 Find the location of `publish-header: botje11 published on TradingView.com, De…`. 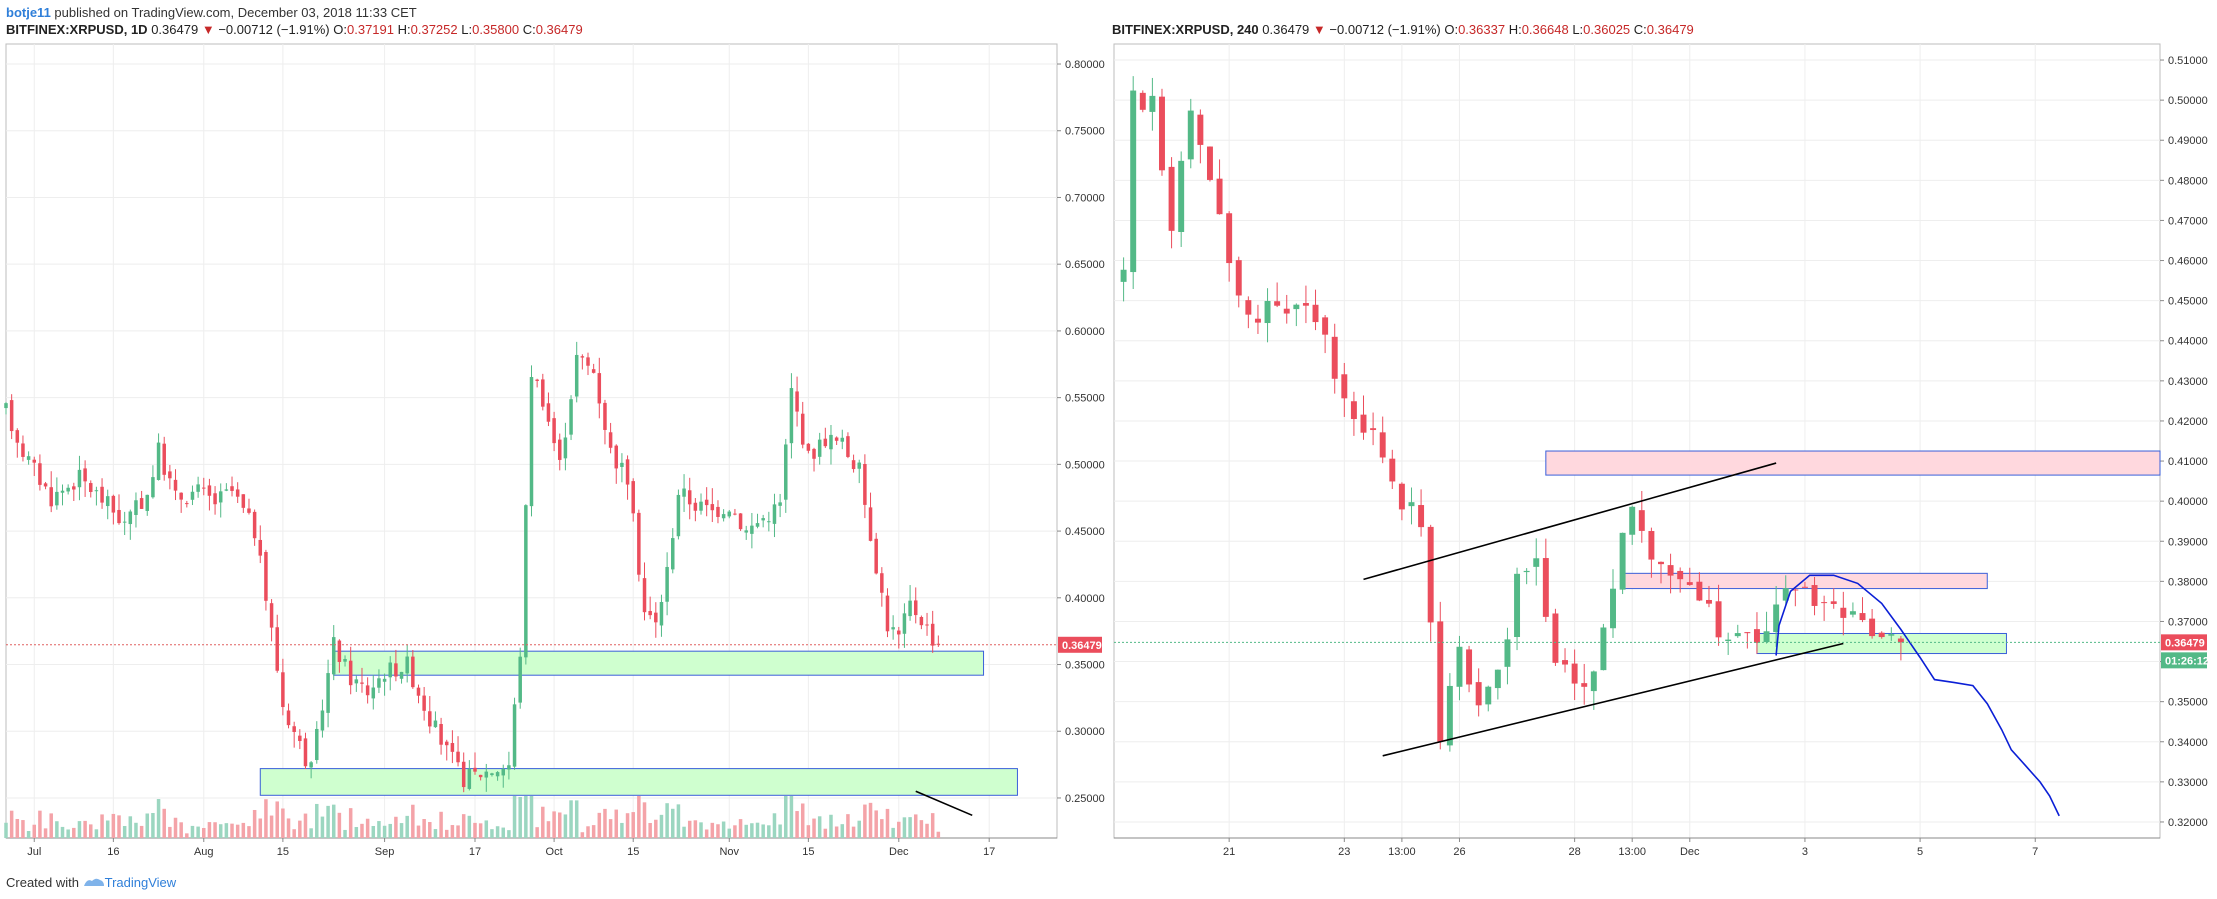

publish-header: botje11 published on TradingView.com, De… is located at coordinates (211, 12).